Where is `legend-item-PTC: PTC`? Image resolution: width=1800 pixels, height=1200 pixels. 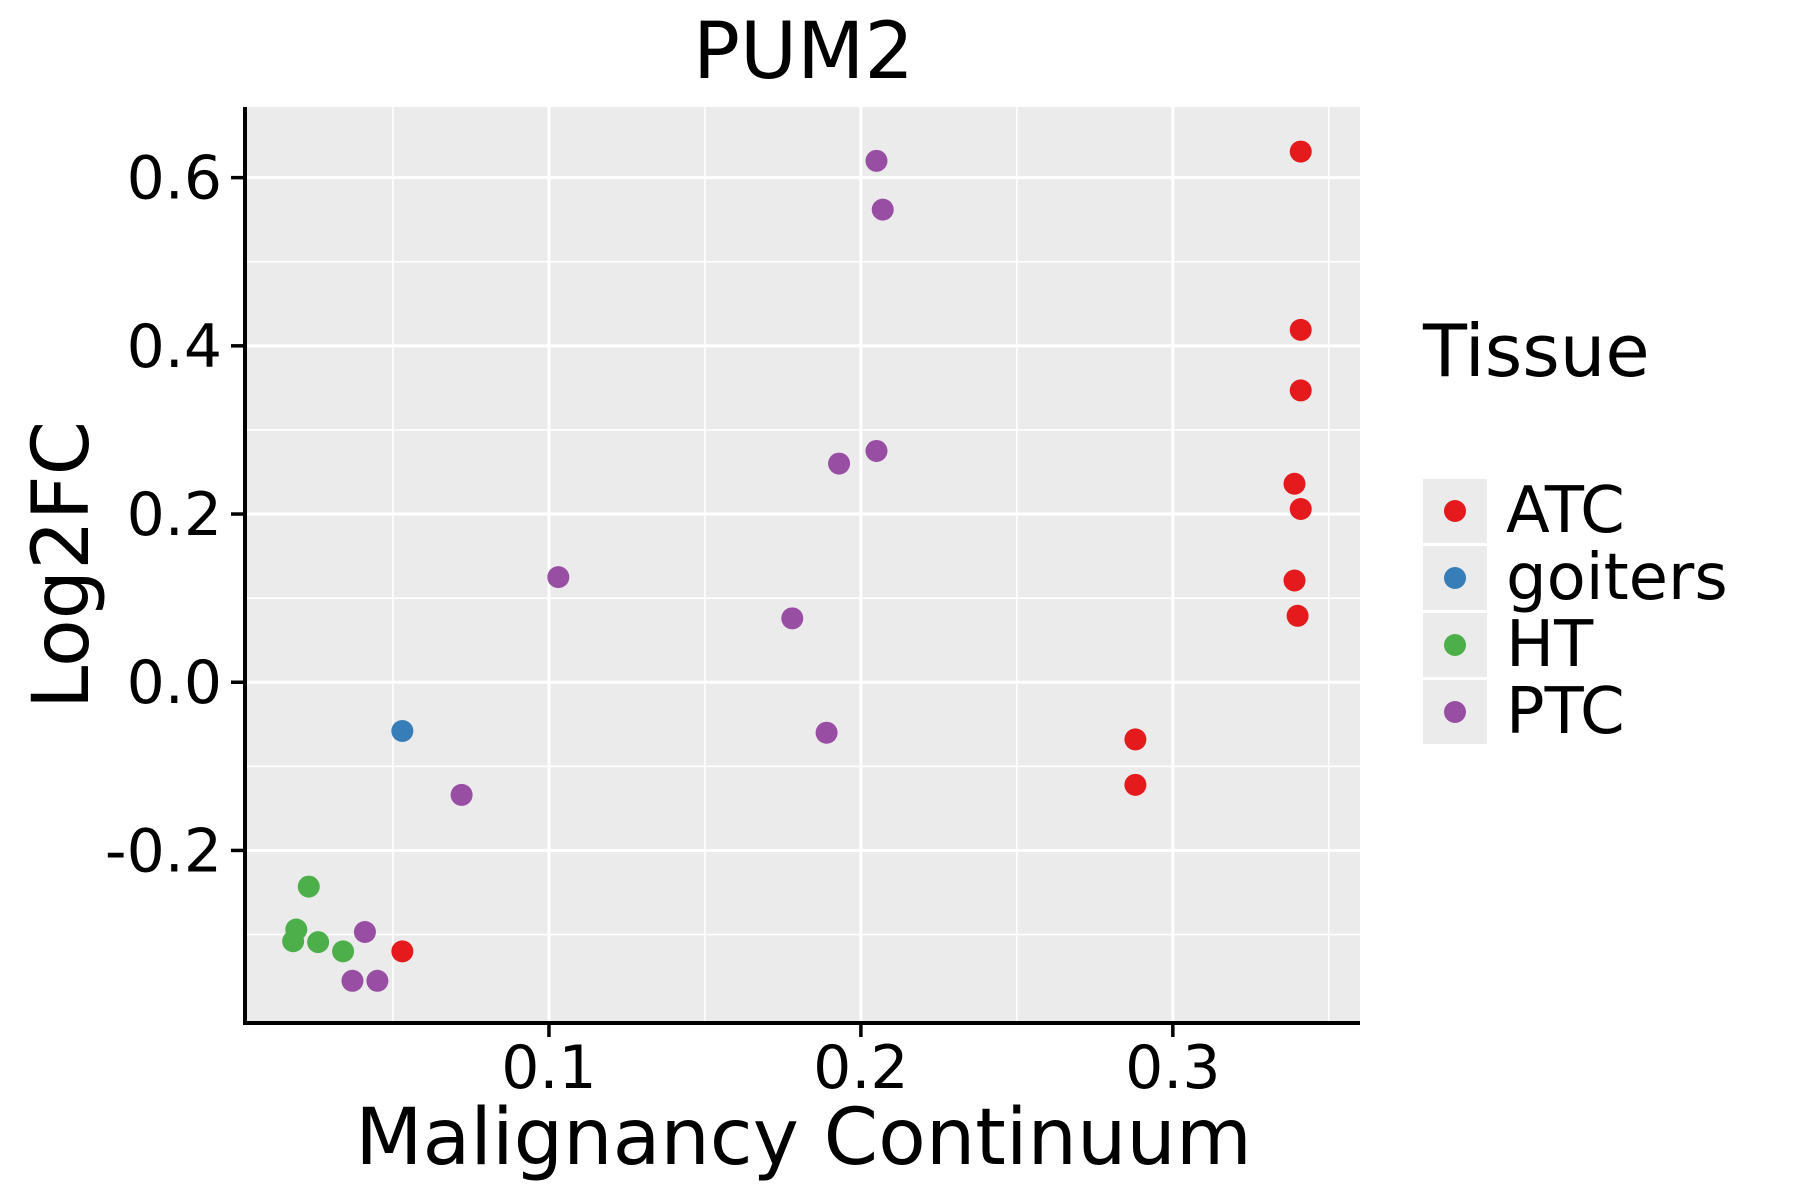 legend-item-PTC: PTC is located at coordinates (1575, 712).